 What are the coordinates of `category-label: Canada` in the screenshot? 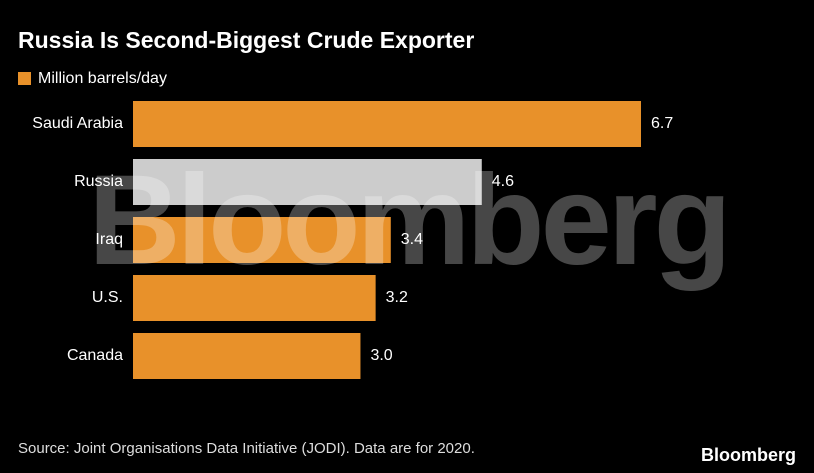 It's located at (95, 355).